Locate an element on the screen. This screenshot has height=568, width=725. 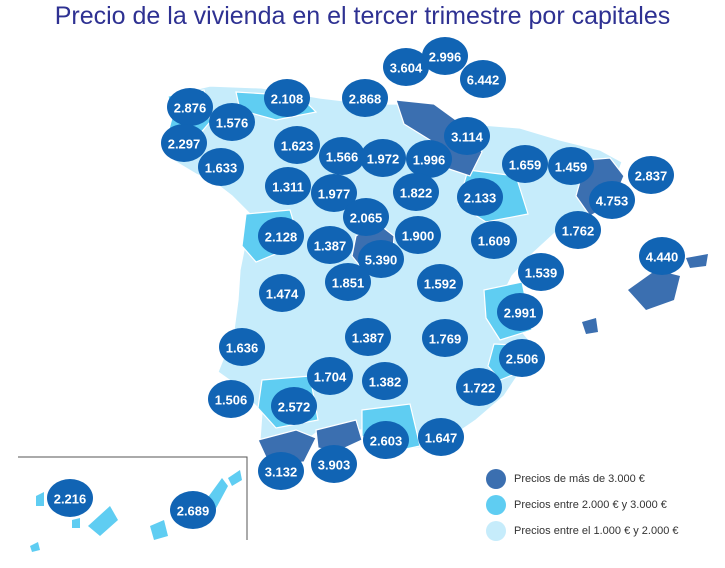
balearic-islands is located at coordinates (645, 294).